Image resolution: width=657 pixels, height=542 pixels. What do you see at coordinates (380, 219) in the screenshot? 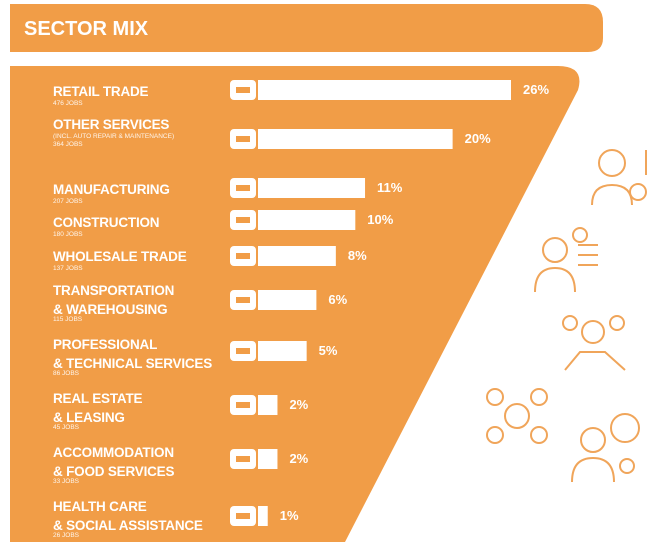
I see `value-label: 10%` at bounding box center [380, 219].